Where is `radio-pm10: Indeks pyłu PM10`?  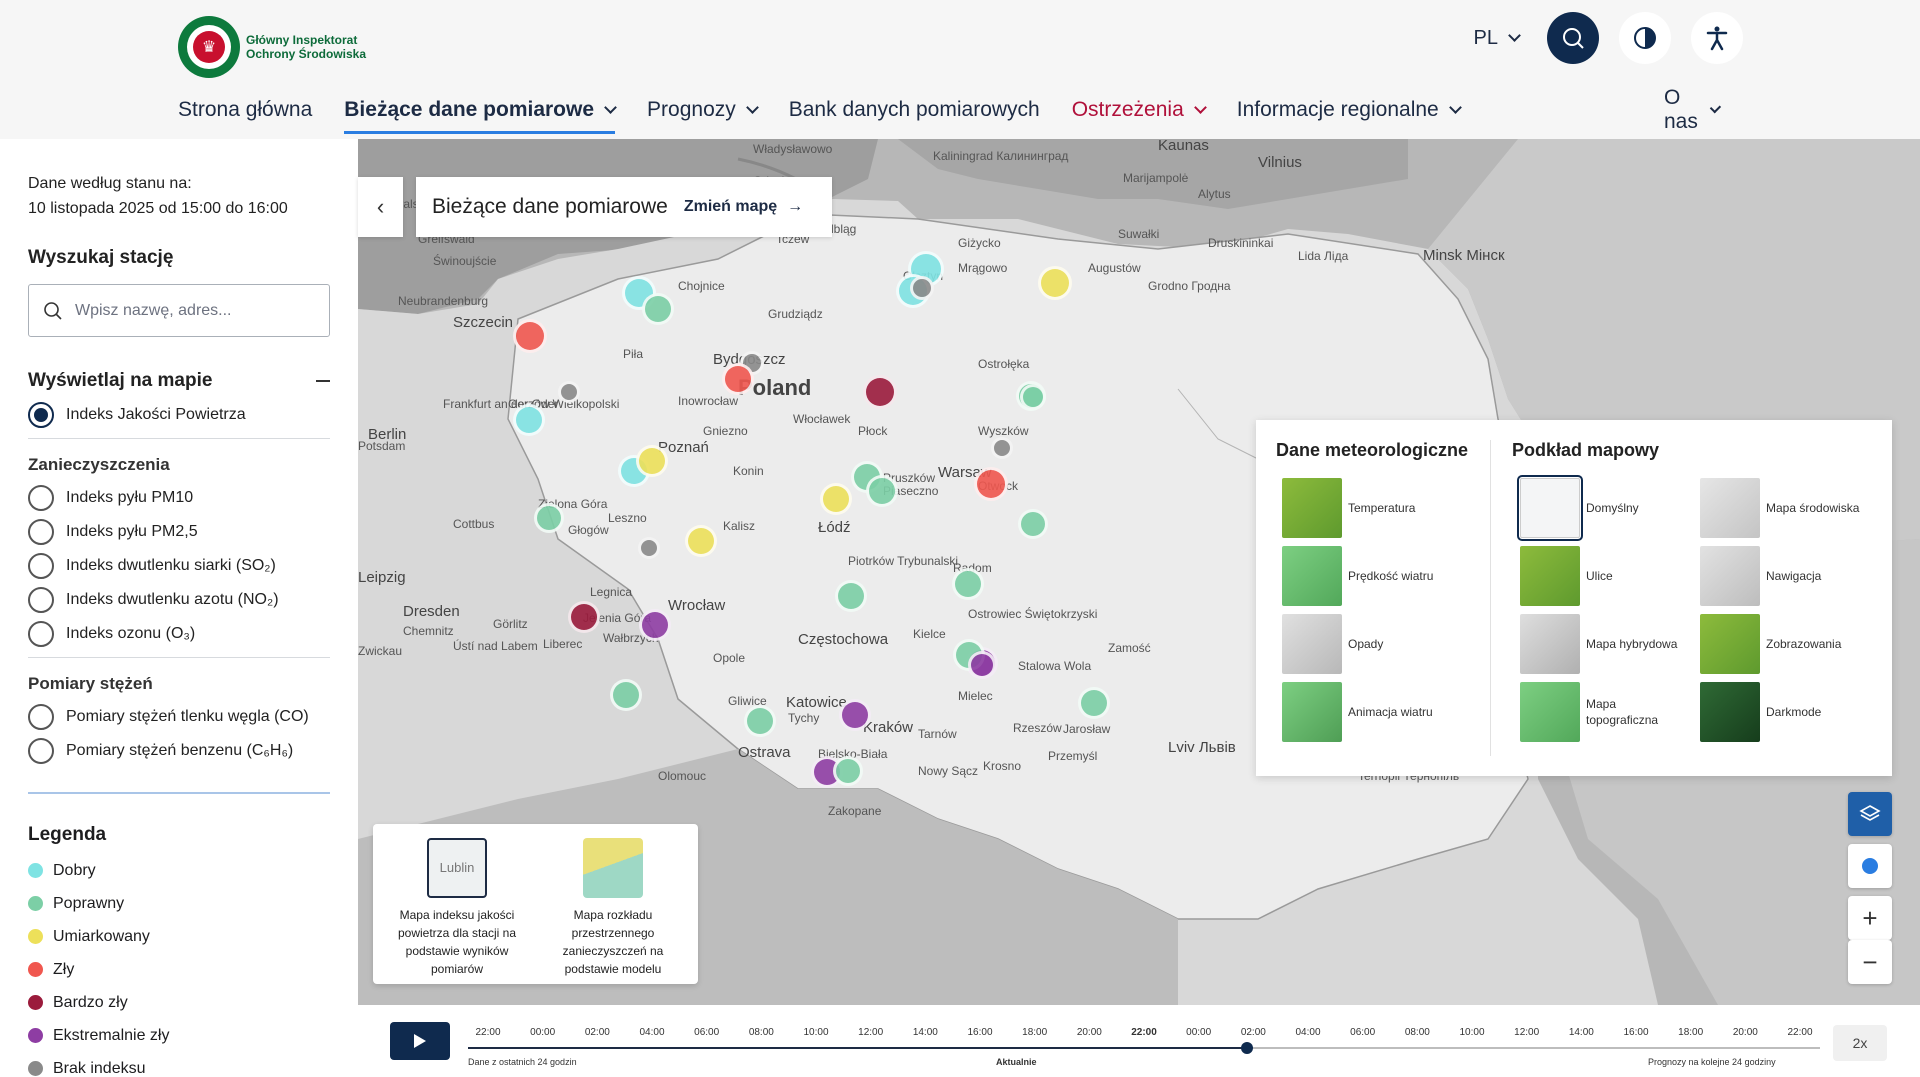
radio-pm10: Indeks pyłu PM10 is located at coordinates (179, 498).